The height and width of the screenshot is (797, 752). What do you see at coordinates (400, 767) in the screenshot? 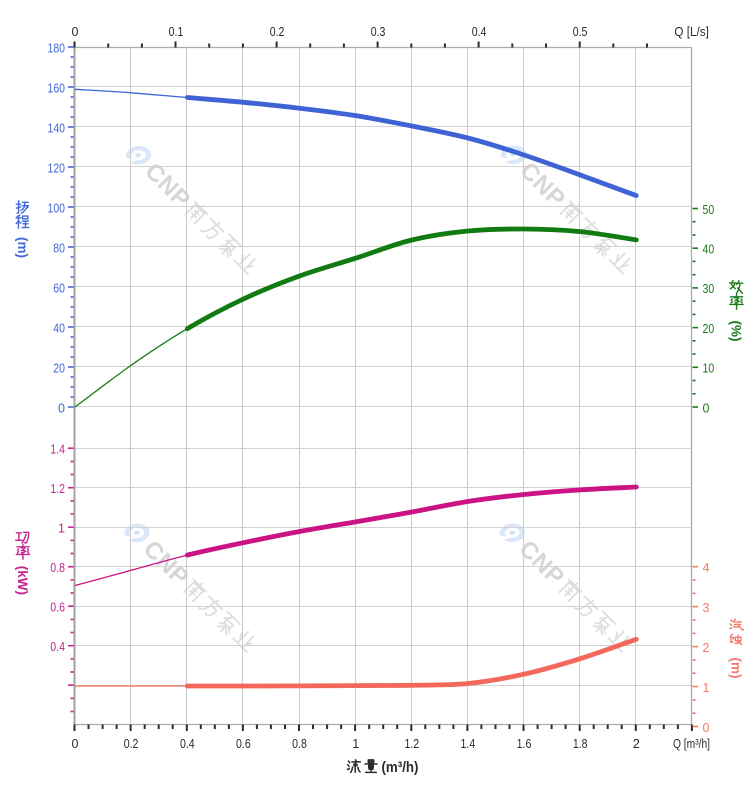
I see `svg-text: (m³/h)` at bounding box center [400, 767].